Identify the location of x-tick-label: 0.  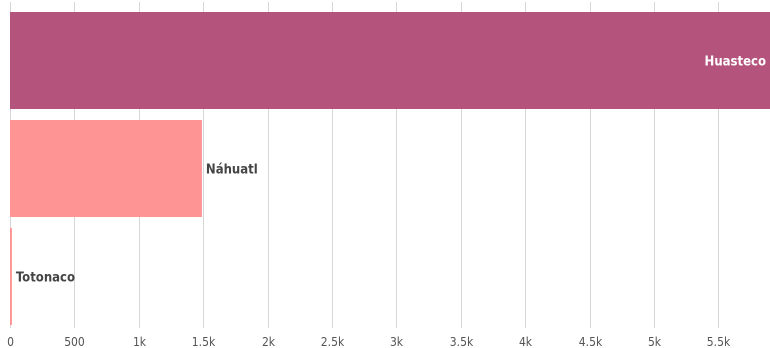
(10, 341).